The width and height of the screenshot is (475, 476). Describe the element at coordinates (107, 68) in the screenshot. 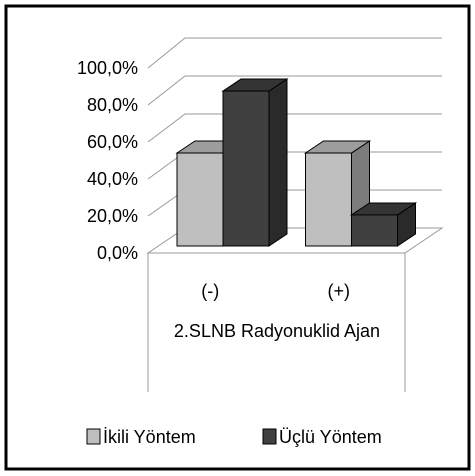

I see `y-tick-label: 100,0%` at that location.